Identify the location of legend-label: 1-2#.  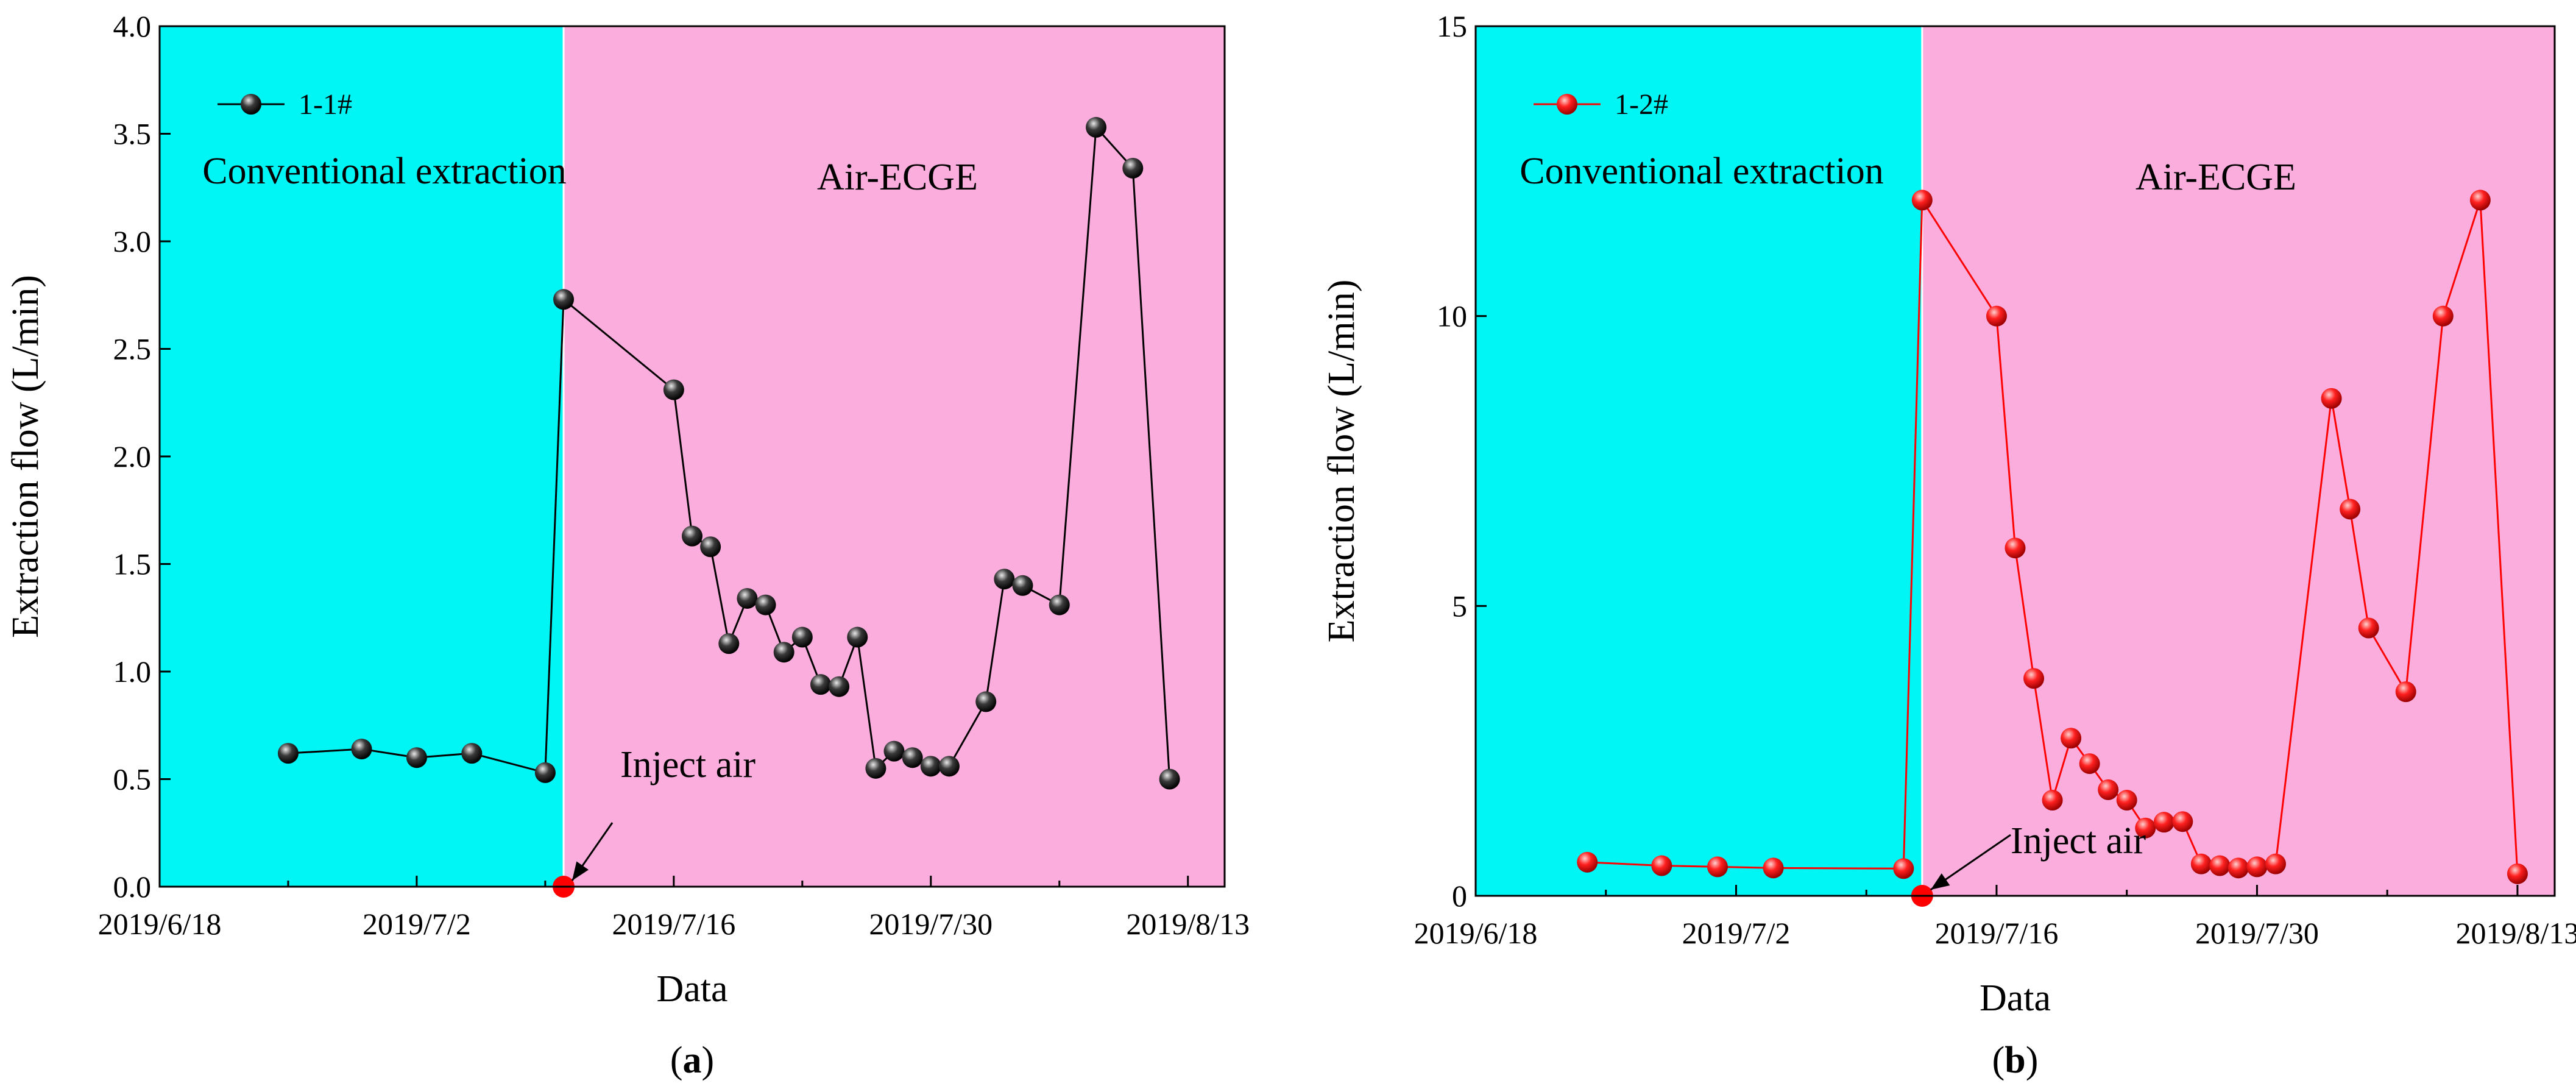
(1641, 104).